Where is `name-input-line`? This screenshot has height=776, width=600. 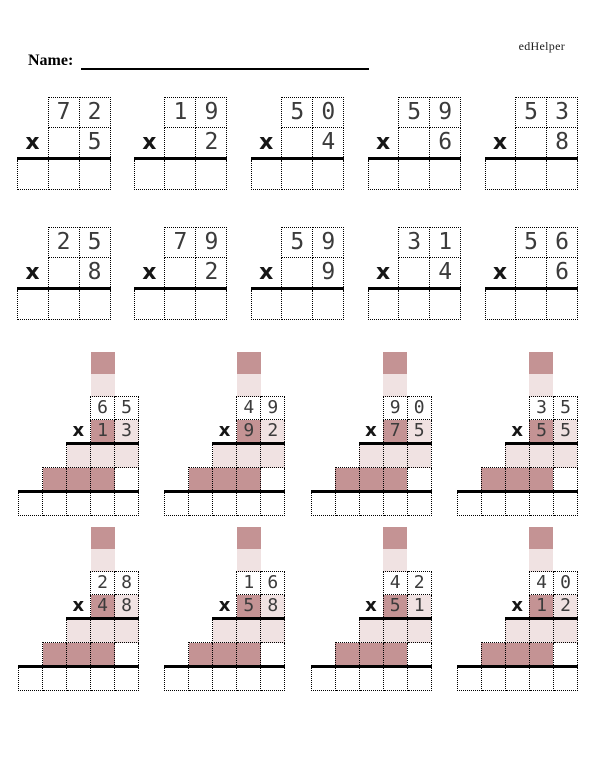
name-input-line is located at coordinates (225, 62).